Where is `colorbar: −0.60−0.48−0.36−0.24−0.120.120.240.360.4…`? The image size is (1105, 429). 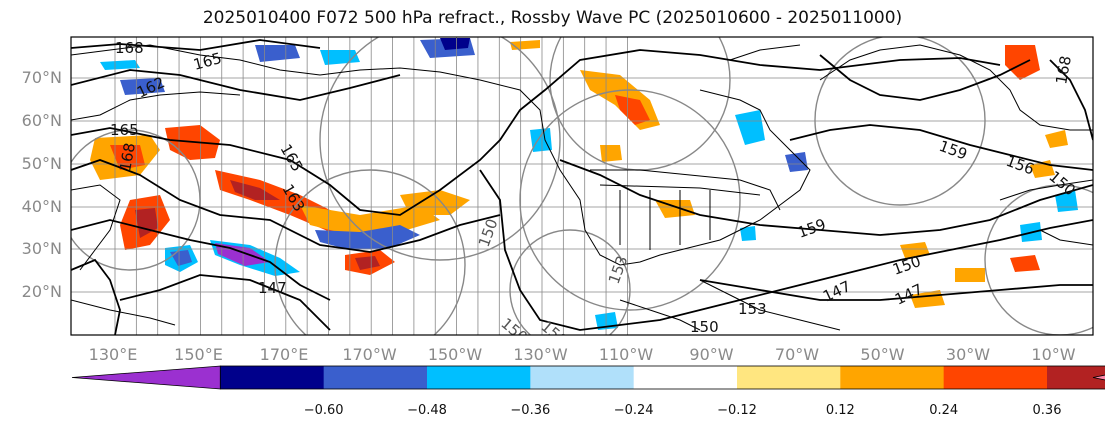
colorbar: −0.60−0.48−0.36−0.24−0.120.120.240.360.4… is located at coordinates (588, 391).